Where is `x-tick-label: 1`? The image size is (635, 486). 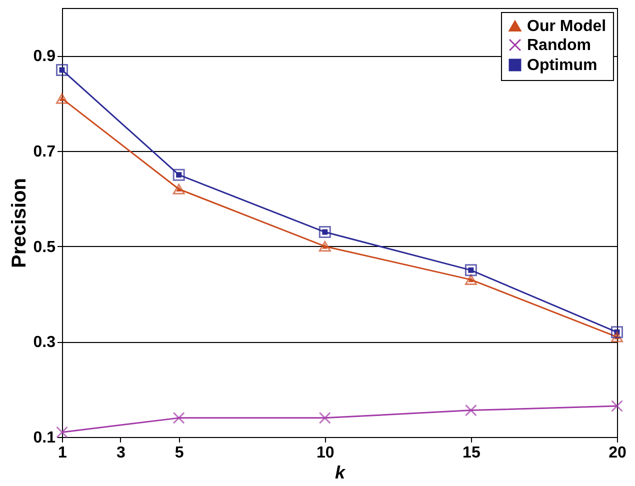
x-tick-label: 1 is located at coordinates (63, 453).